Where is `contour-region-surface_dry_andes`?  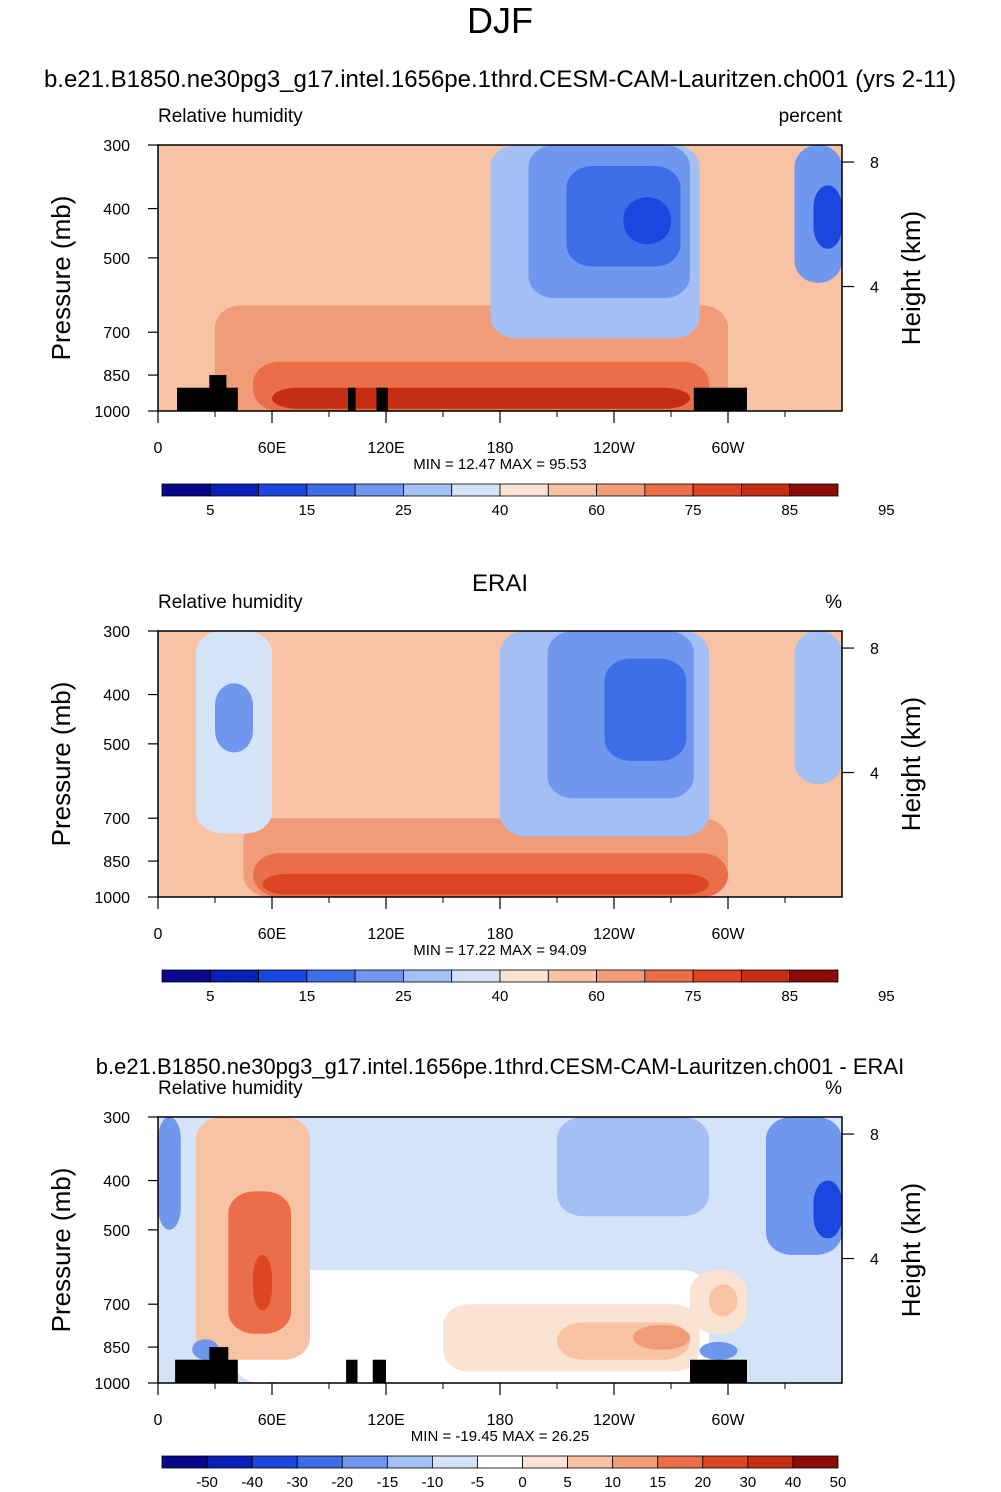 contour-region-surface_dry_andes is located at coordinates (718, 1350).